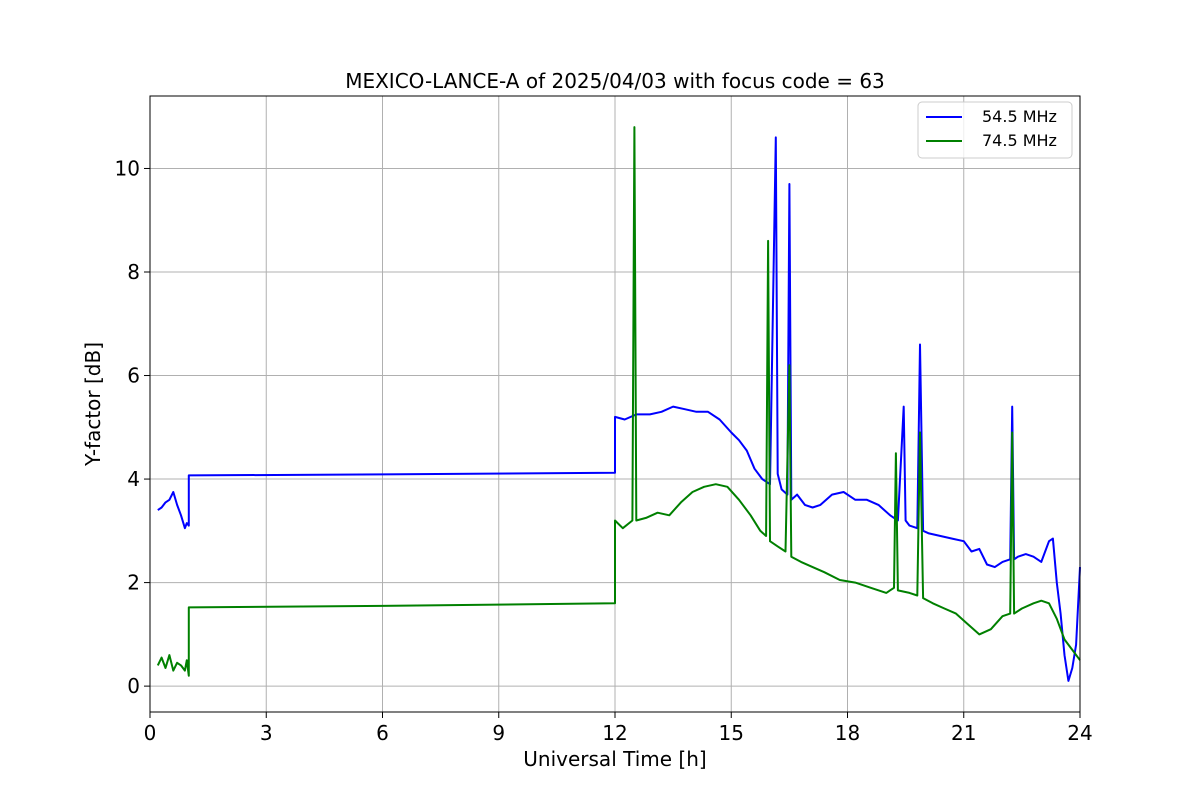 Image resolution: width=1200 pixels, height=800 pixels. Describe the element at coordinates (498, 733) in the screenshot. I see `x-tick-label: 9` at that location.